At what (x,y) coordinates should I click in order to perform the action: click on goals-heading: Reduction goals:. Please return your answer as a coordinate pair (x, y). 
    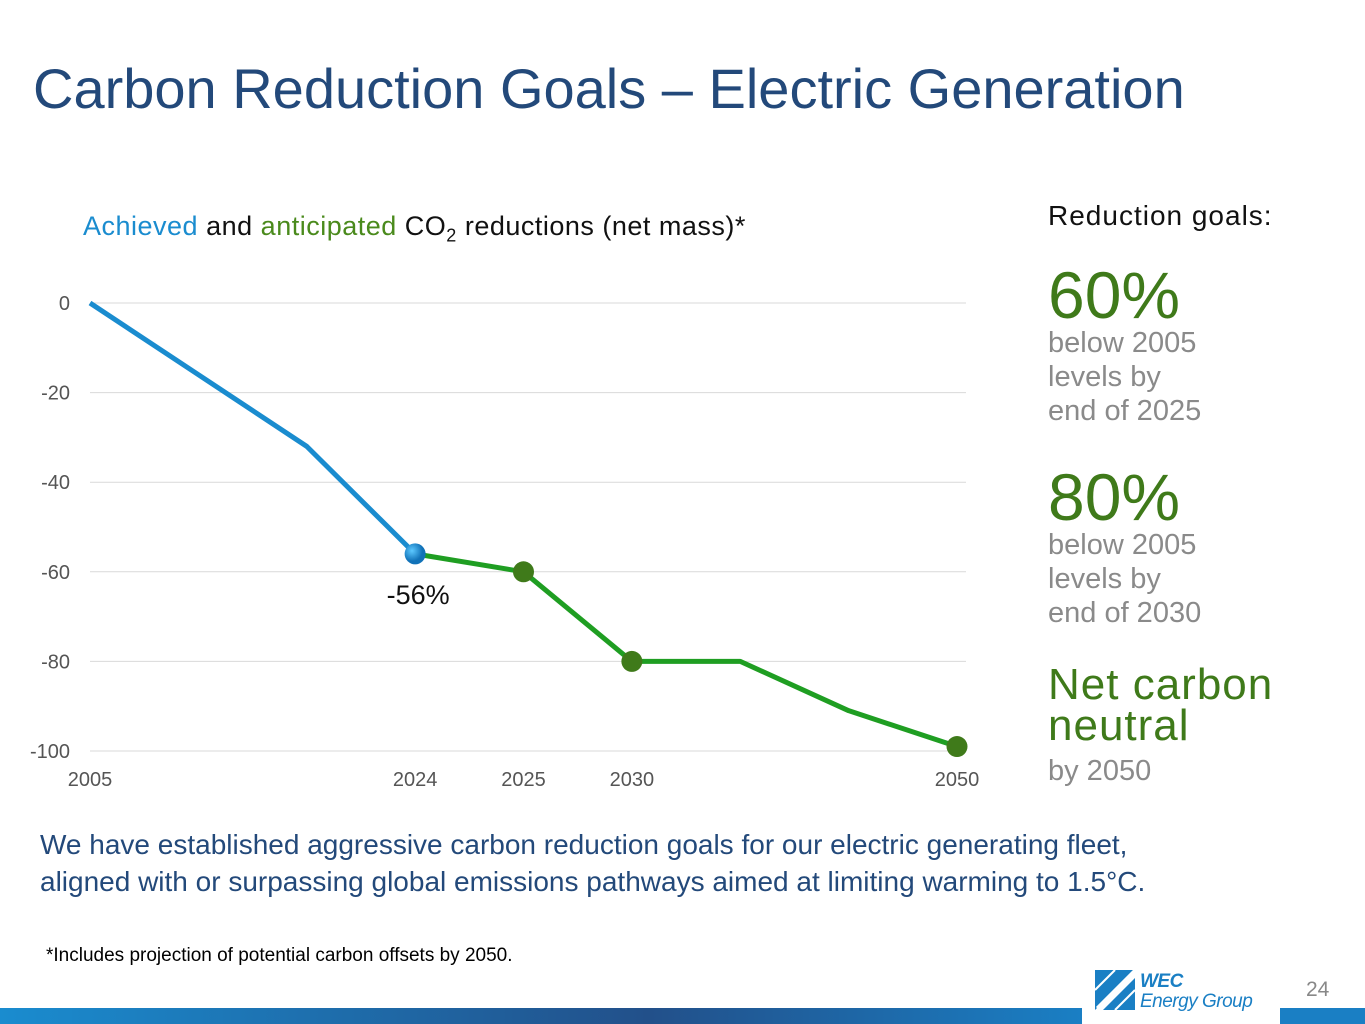
    Looking at the image, I should click on (1160, 215).